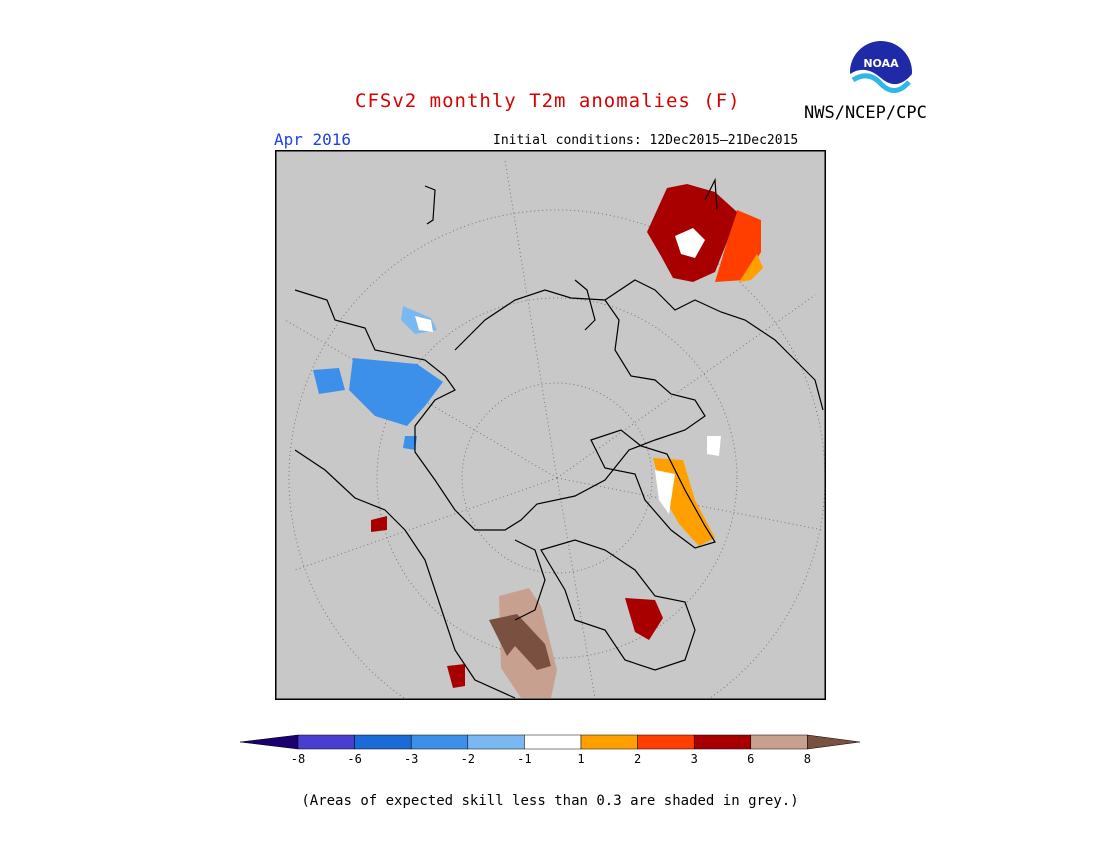 This screenshot has height=850, width=1100. Describe the element at coordinates (298, 759) in the screenshot. I see `colorbar-tick-label: -8` at that location.